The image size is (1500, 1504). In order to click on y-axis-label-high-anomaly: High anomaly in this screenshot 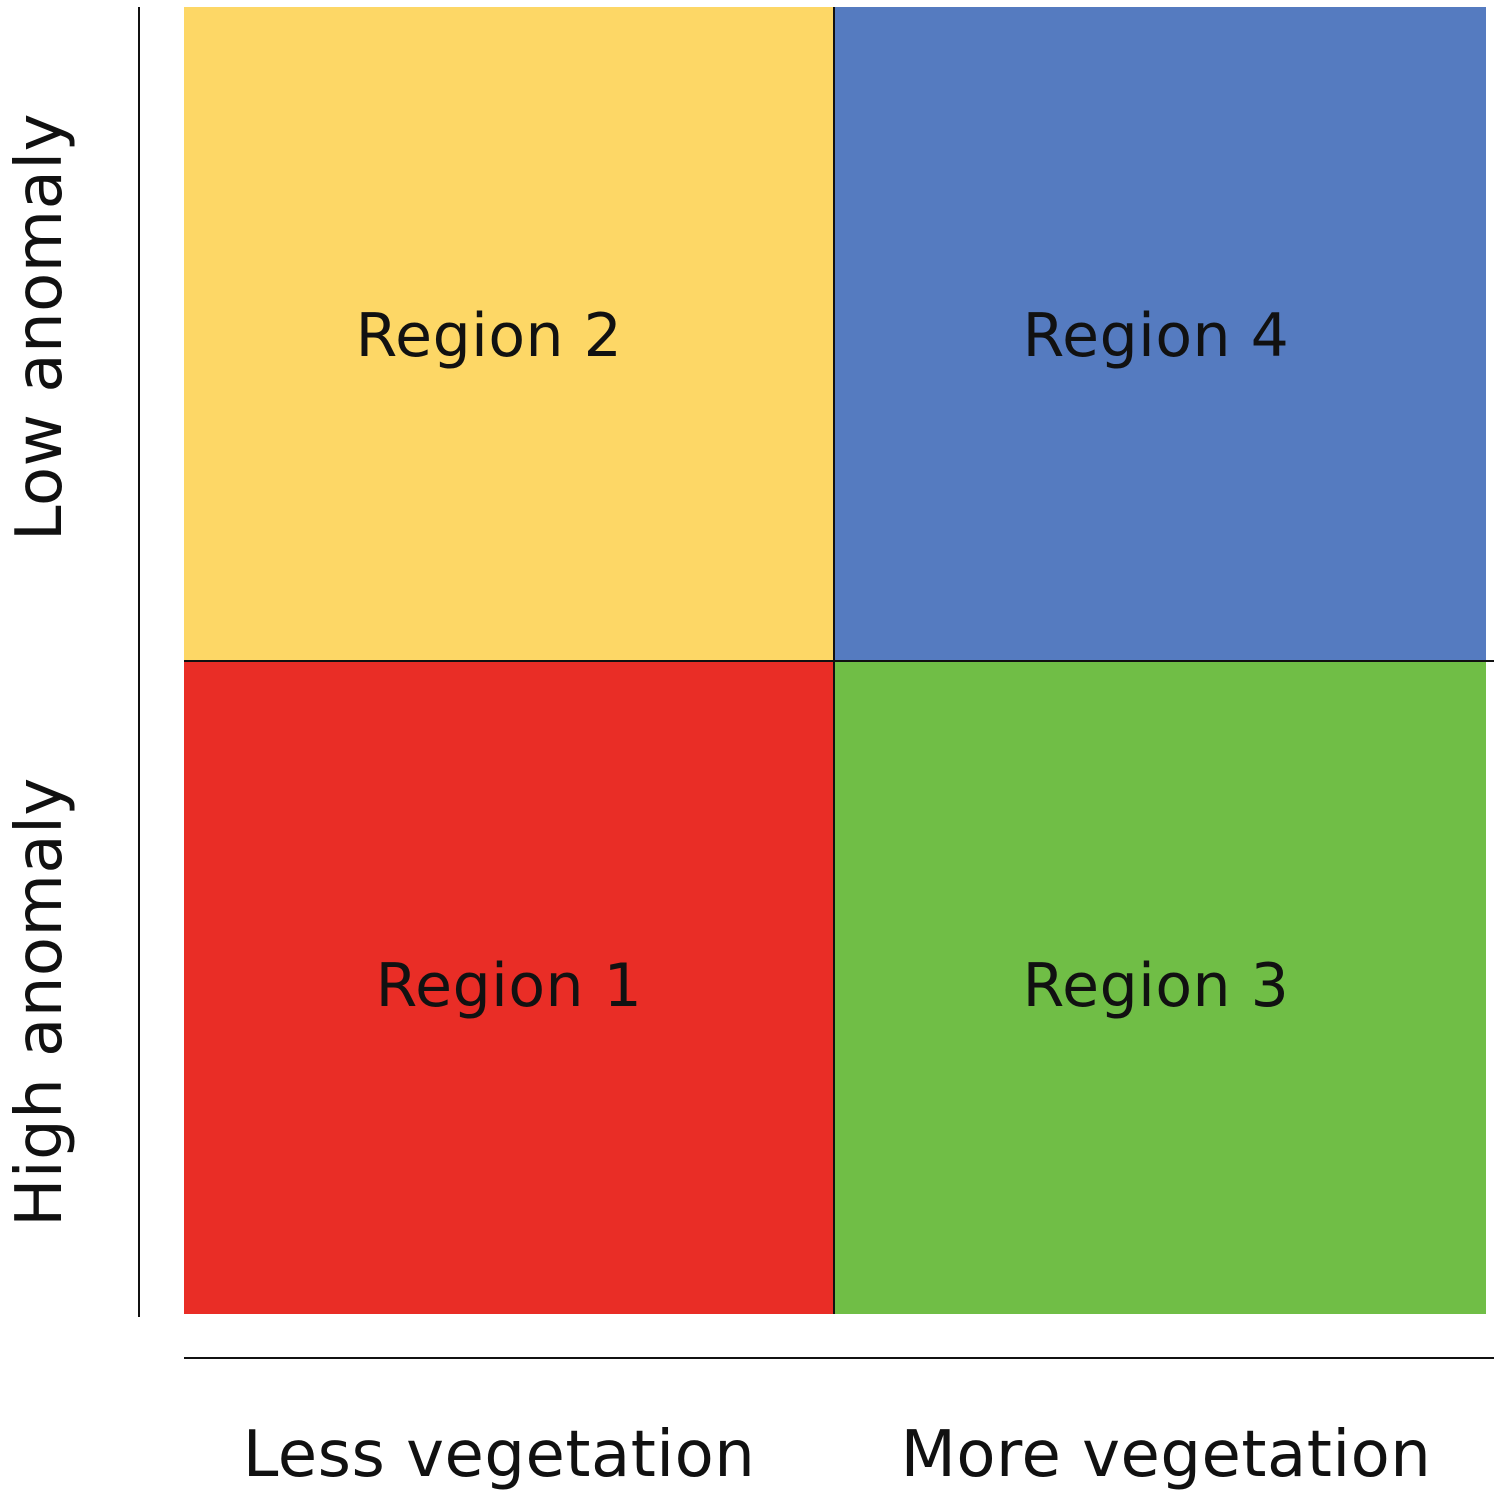, I will do `click(40, 1002)`.